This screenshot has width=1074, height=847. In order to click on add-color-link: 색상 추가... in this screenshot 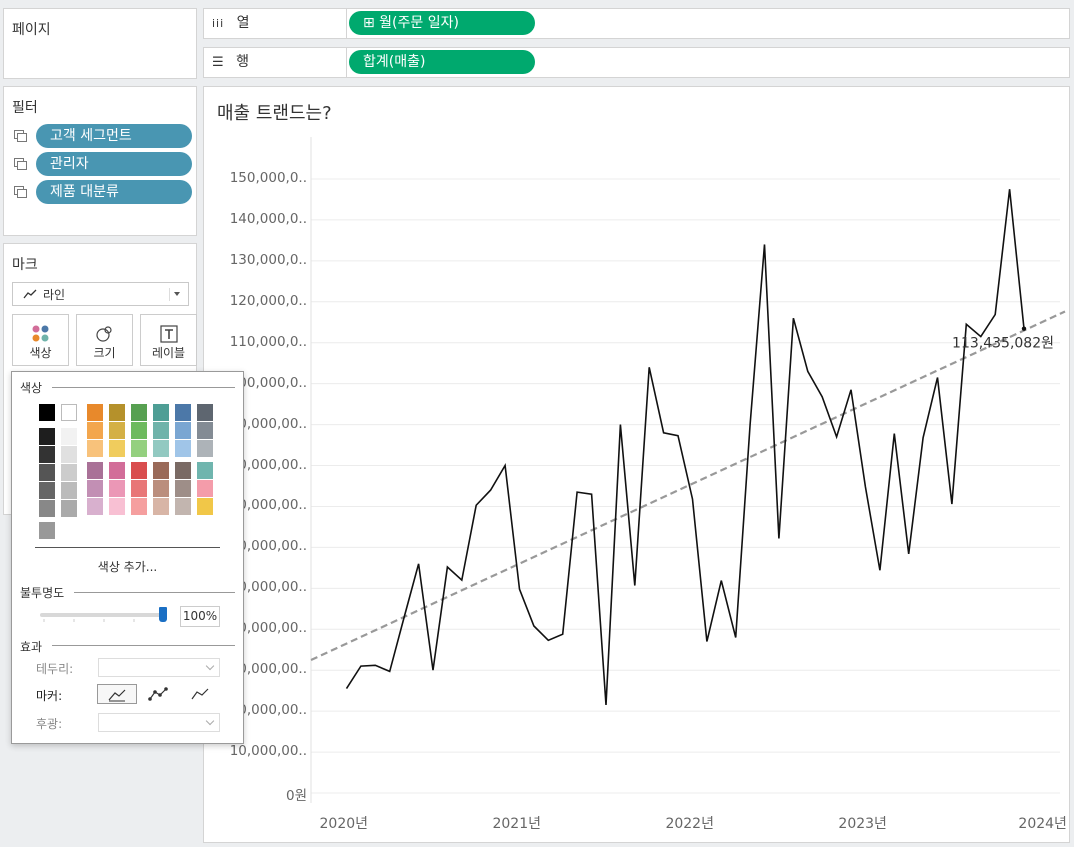, I will do `click(127, 567)`.